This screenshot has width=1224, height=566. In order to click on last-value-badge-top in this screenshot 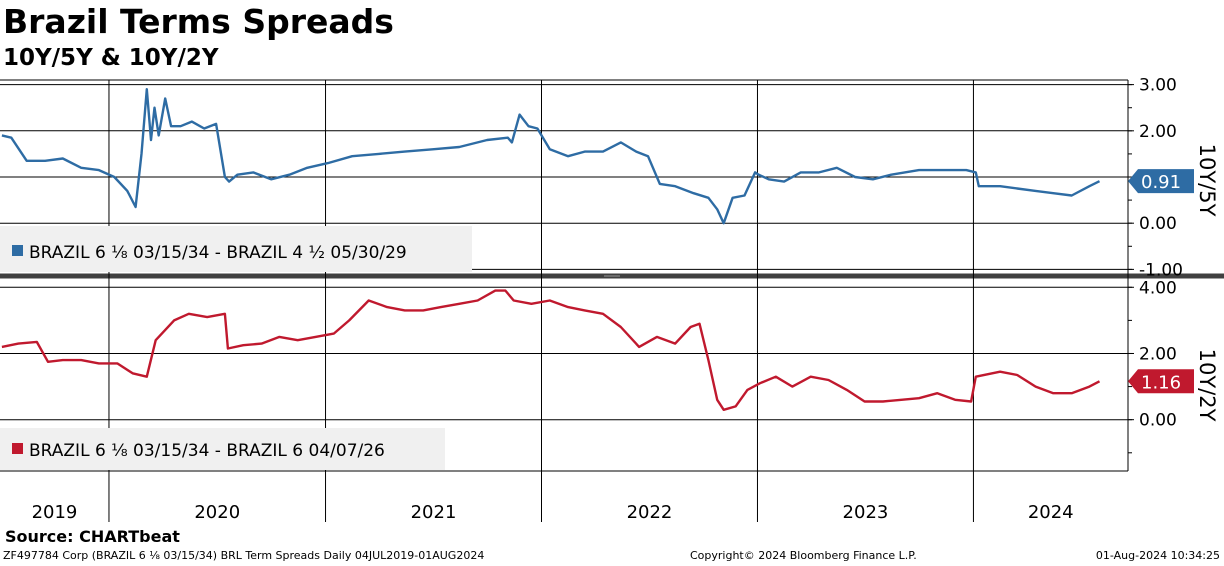, I will do `click(1161, 181)`.